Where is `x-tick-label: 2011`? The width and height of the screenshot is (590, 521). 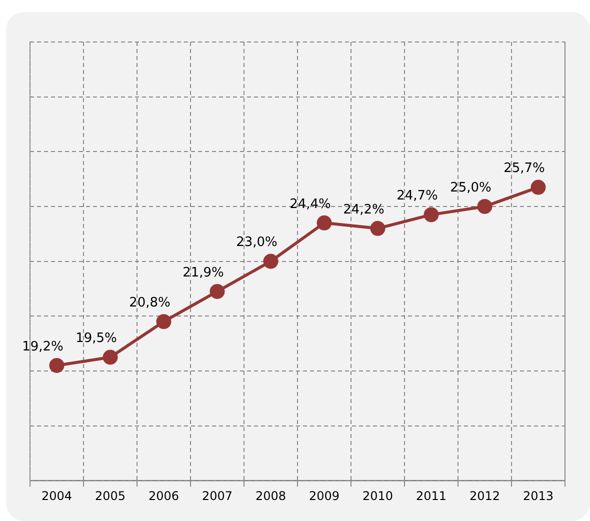
x-tick-label: 2011 is located at coordinates (431, 495).